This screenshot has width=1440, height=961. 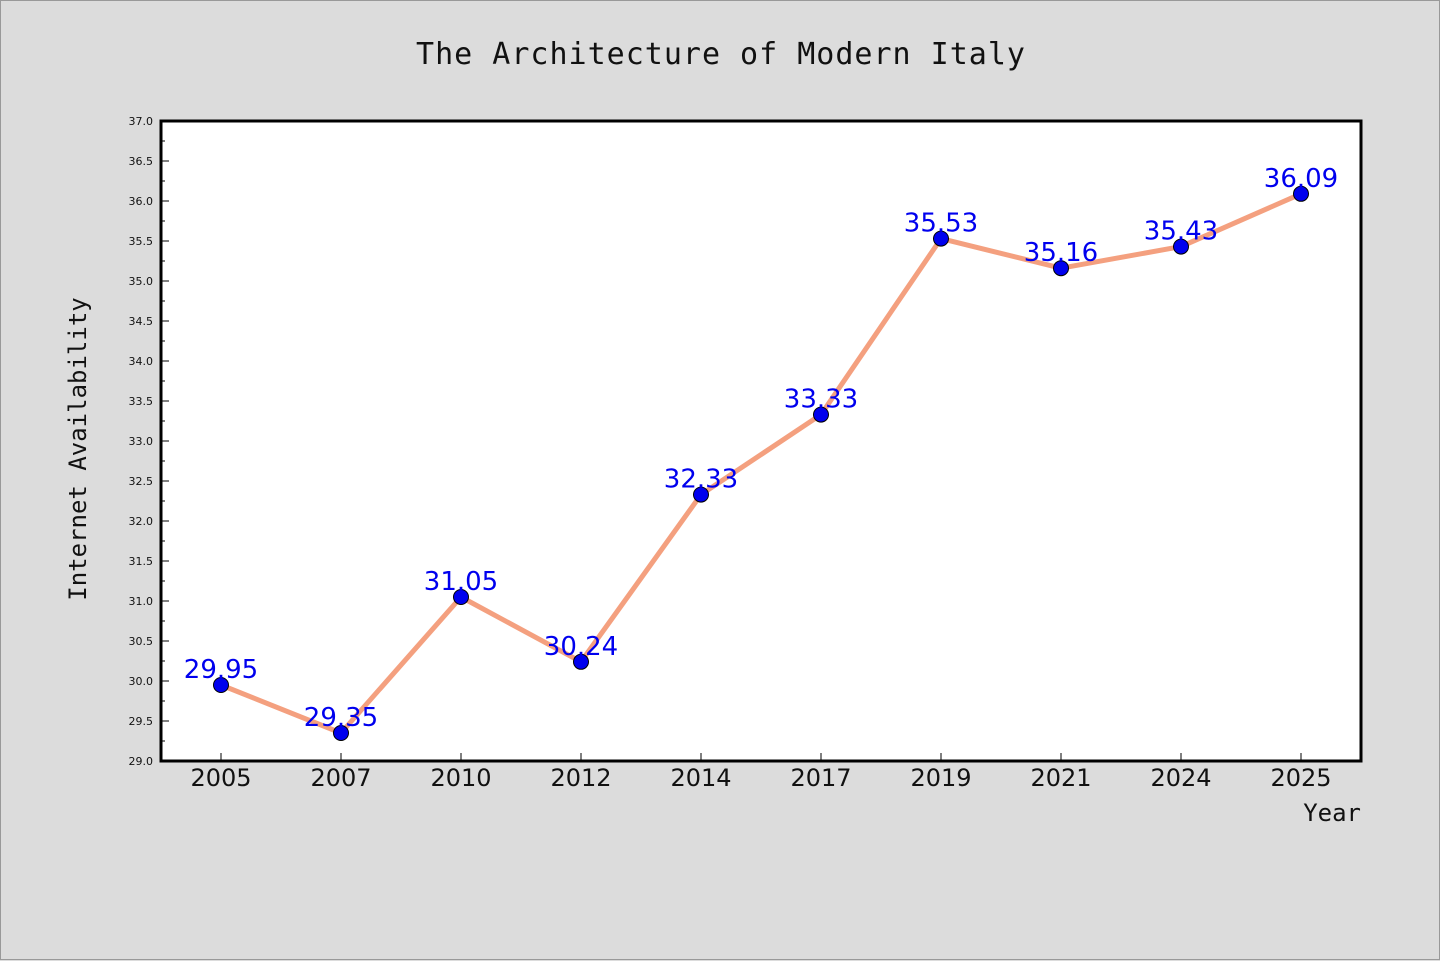 What do you see at coordinates (1060, 778) in the screenshot?
I see `x-tick-label: 2021` at bounding box center [1060, 778].